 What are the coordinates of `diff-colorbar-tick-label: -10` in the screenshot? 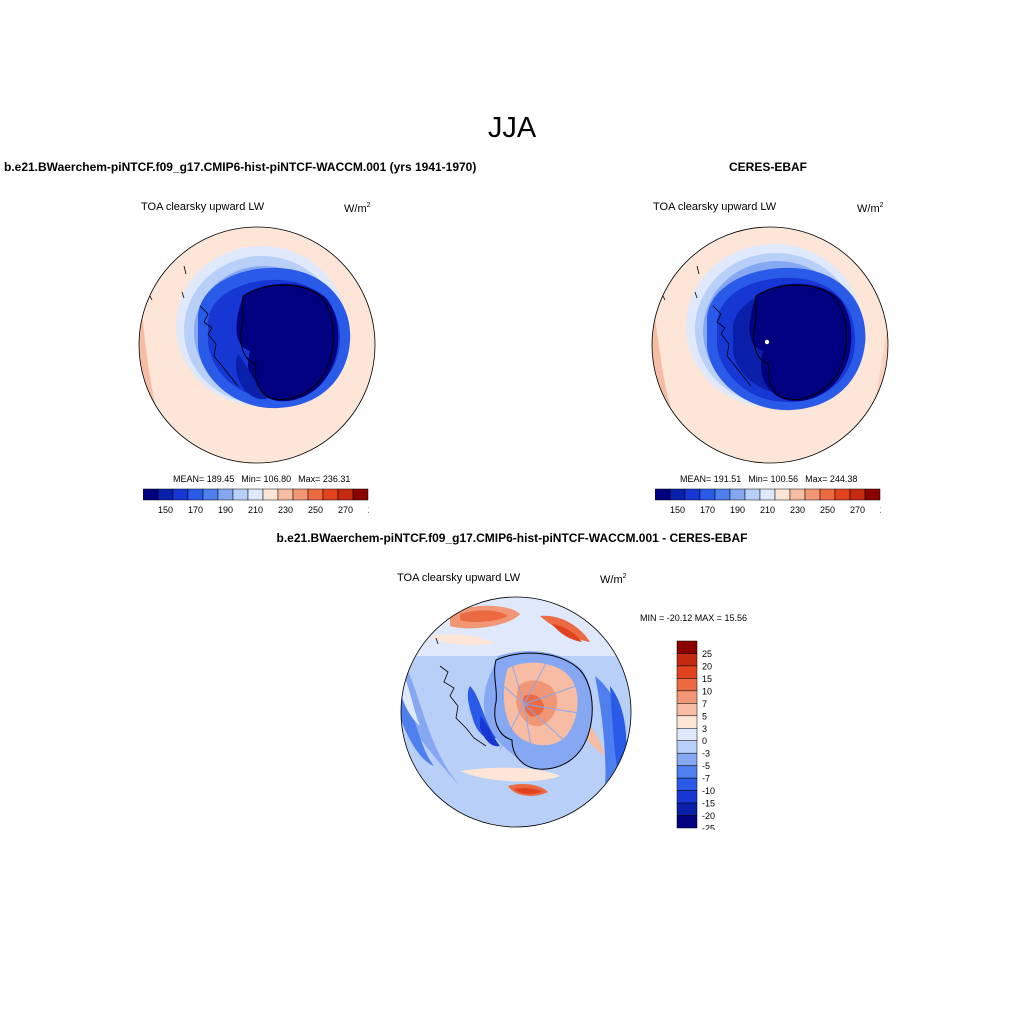 It's located at (708, 791).